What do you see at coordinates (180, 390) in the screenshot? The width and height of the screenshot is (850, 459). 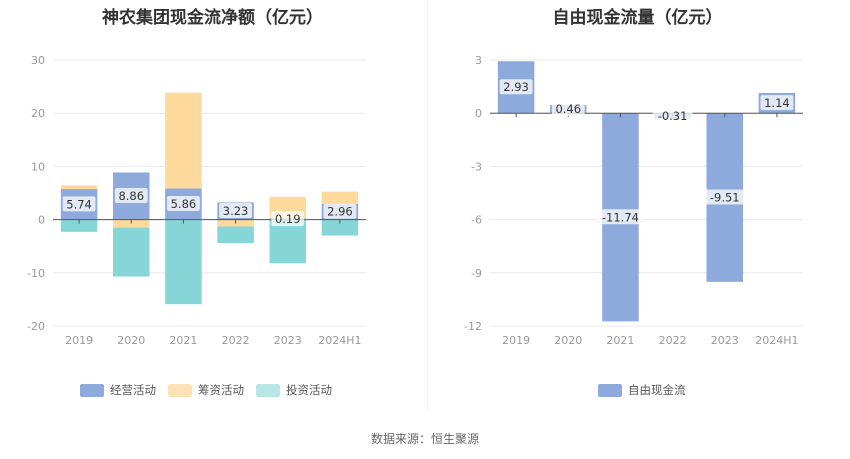 I see `legend-swatch-financing` at bounding box center [180, 390].